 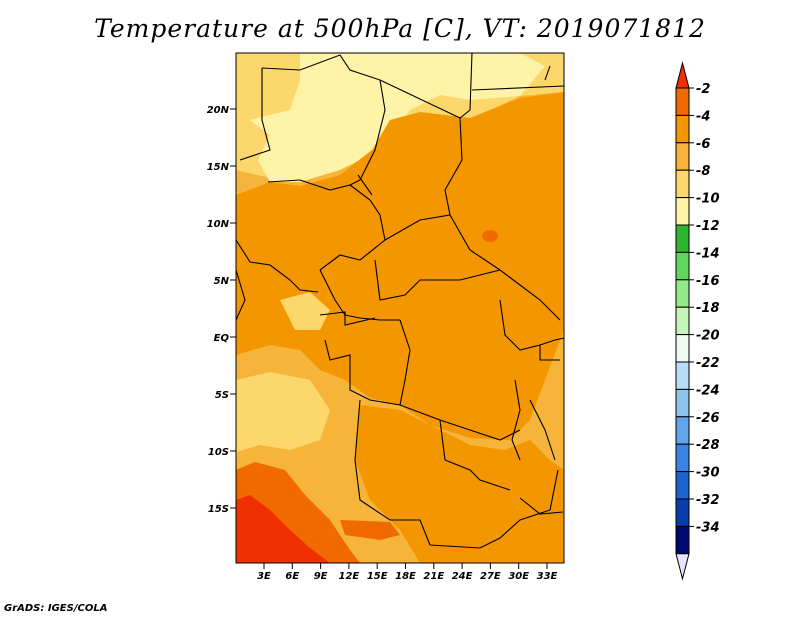 What do you see at coordinates (56, 608) in the screenshot?
I see `grads-credit: GrADS: IGES/COLA` at bounding box center [56, 608].